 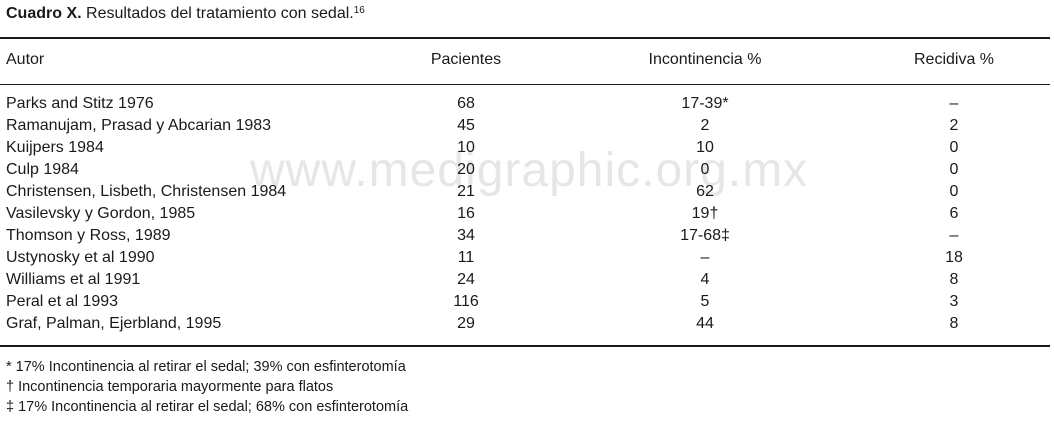 What do you see at coordinates (705, 169) in the screenshot?
I see `cell-incontinence: 0` at bounding box center [705, 169].